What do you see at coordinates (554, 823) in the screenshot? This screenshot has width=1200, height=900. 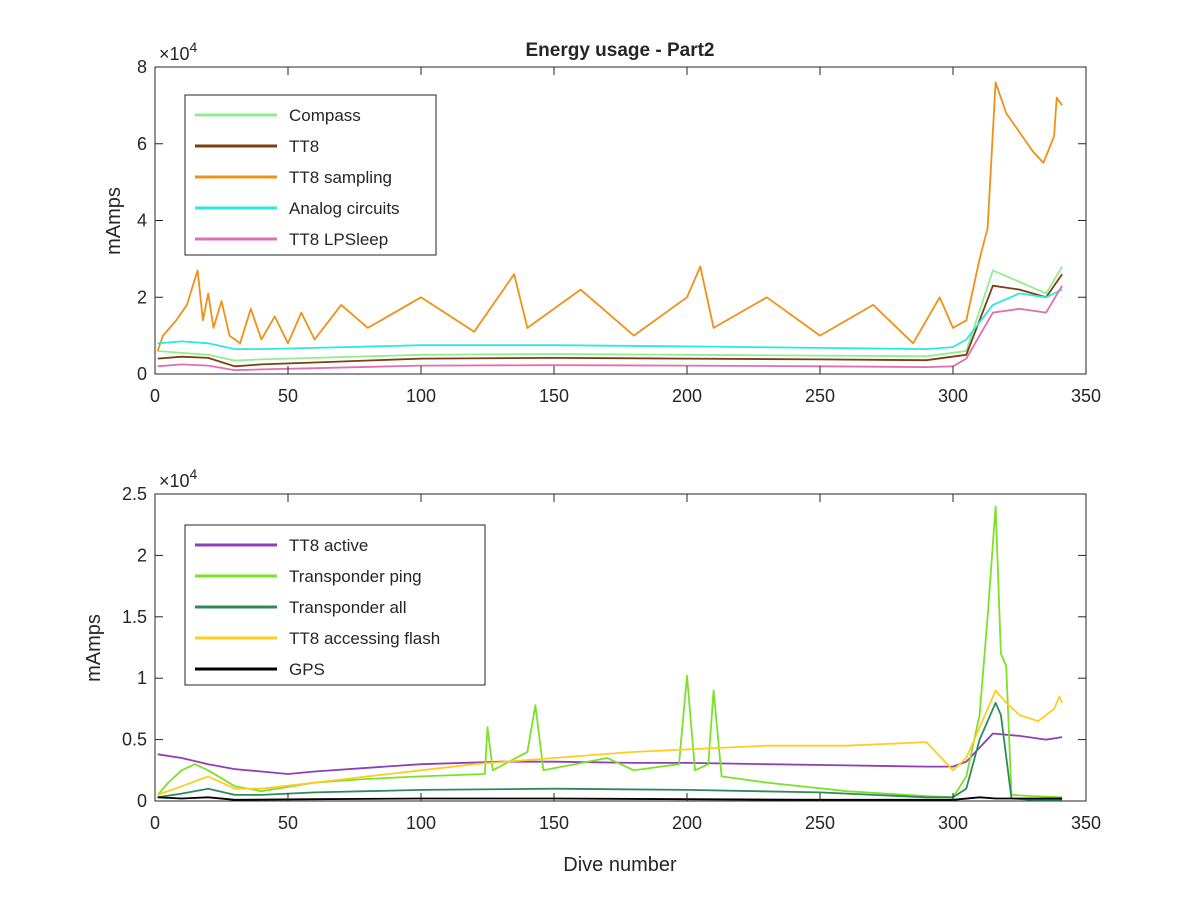 I see `bottom-chart-xtick-label: 150` at bounding box center [554, 823].